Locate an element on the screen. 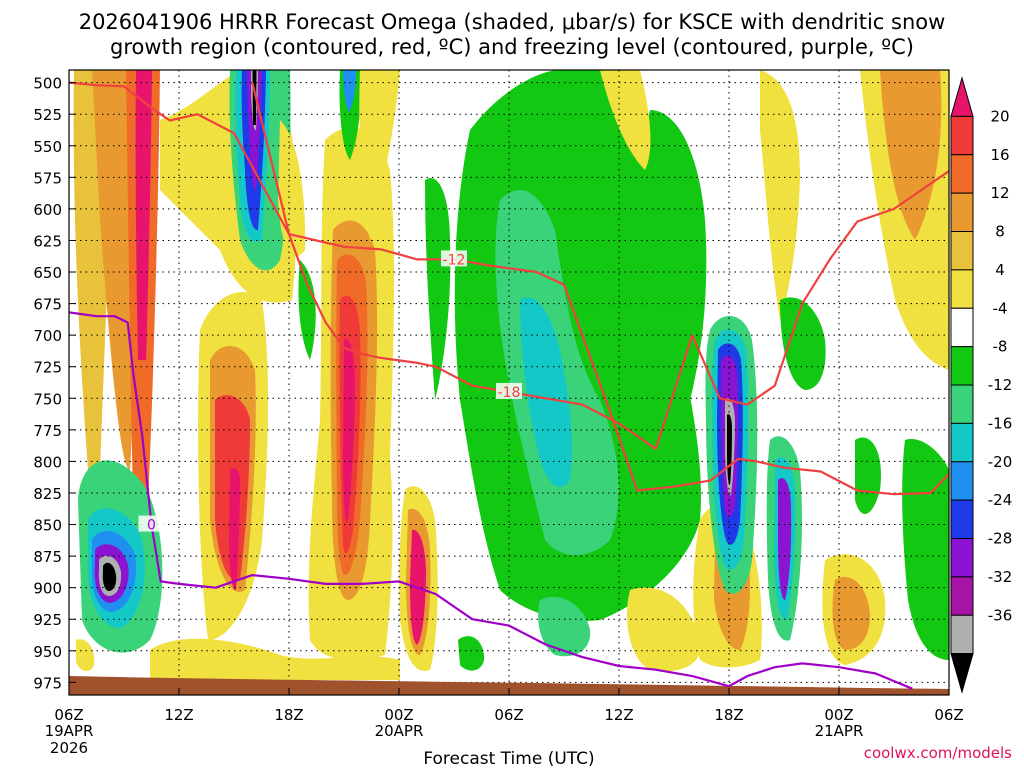 The width and height of the screenshot is (1024, 768). y-tick-label: 900 is located at coordinates (47, 589).